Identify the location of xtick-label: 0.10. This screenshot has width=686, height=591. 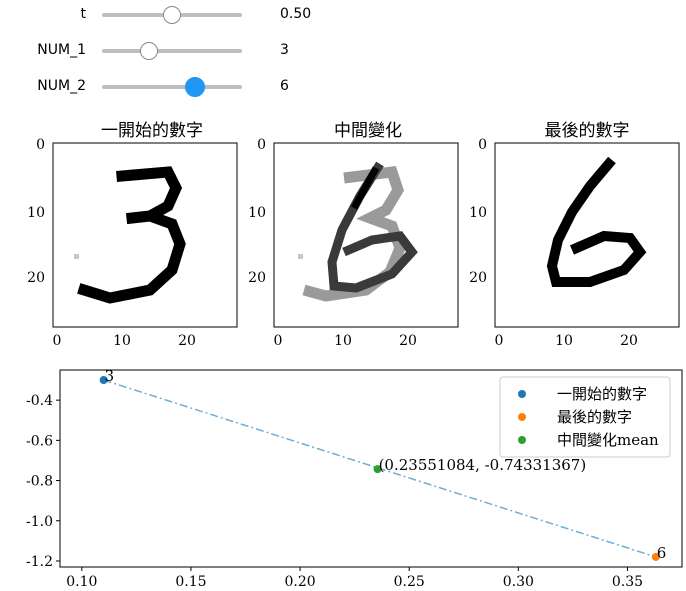
(81, 582).